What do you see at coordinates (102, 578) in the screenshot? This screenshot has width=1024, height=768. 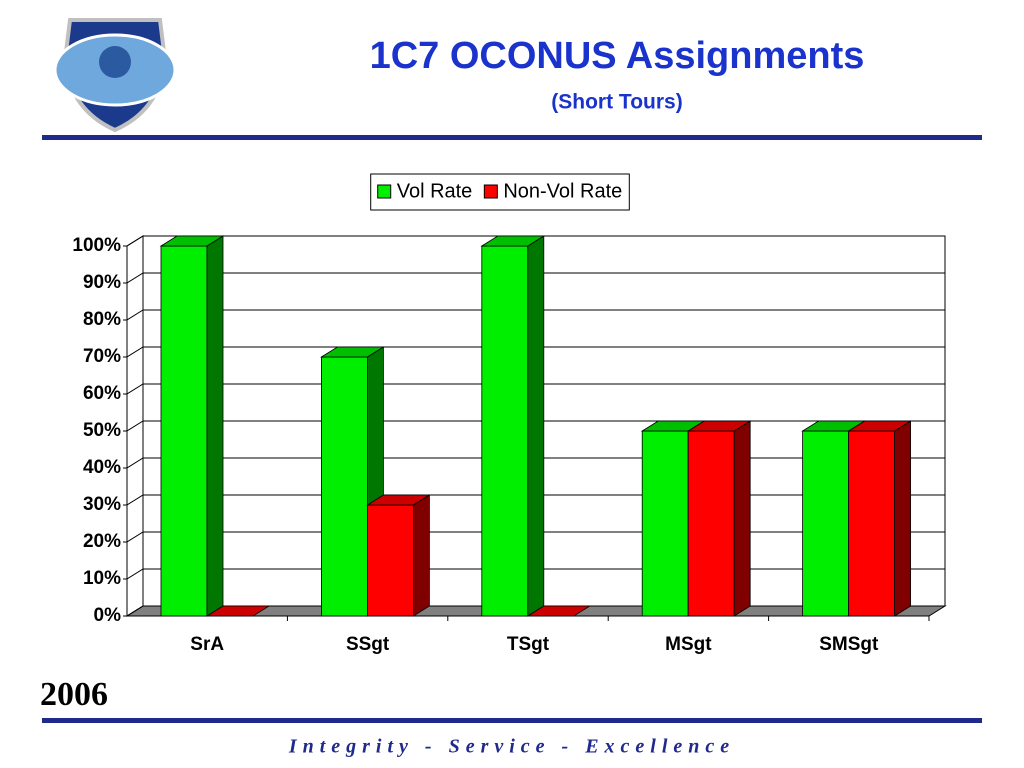 I see `y-tick-label: 10%` at bounding box center [102, 578].